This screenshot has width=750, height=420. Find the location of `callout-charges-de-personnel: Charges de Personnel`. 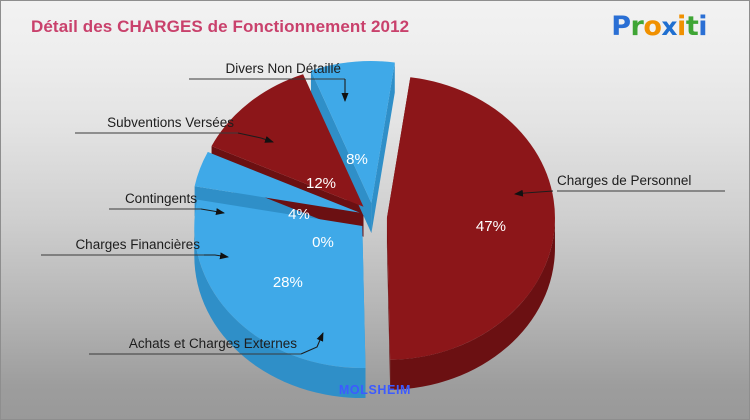

callout-charges-de-personnel: Charges de Personnel is located at coordinates (619, 185).